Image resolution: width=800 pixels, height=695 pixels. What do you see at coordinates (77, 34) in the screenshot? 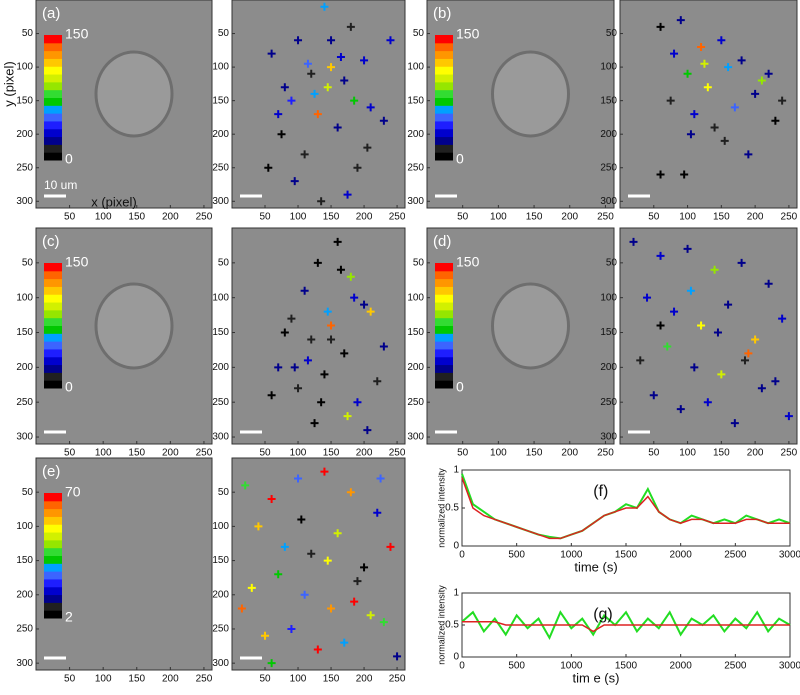
I see `colorbar-label: 150` at bounding box center [77, 34].